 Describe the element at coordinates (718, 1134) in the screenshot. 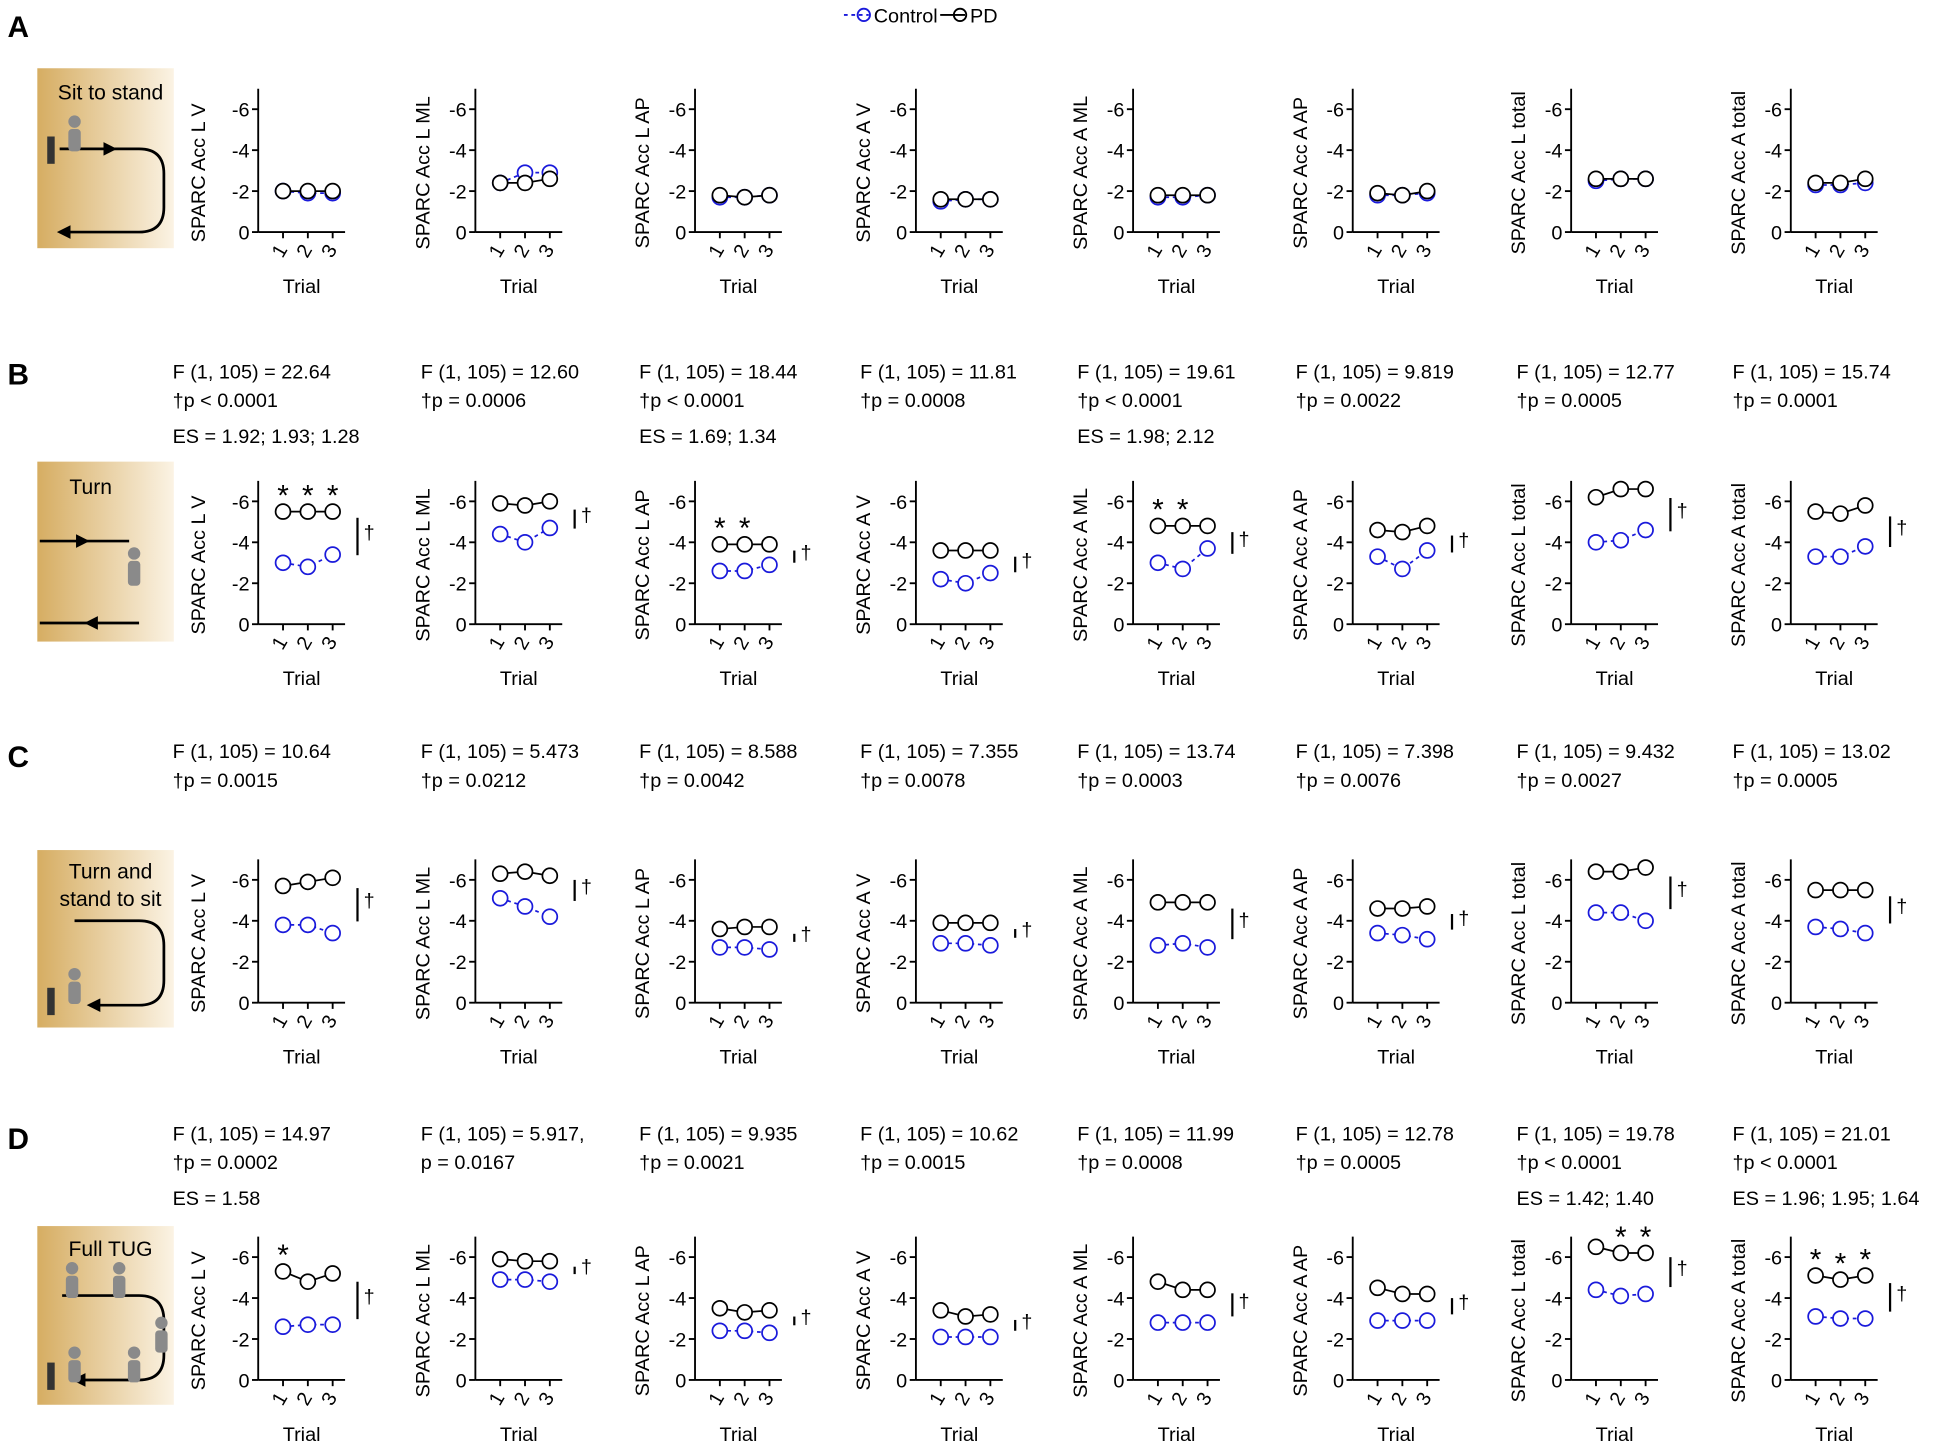

I see `stat-annotation: F (1, 105) = 9.935` at that location.